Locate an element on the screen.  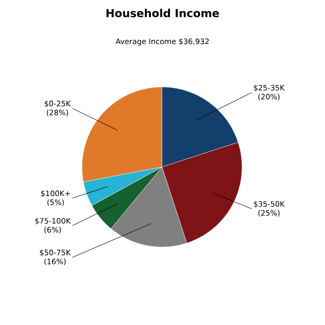
chart-title: Household Income is located at coordinates (162, 13).